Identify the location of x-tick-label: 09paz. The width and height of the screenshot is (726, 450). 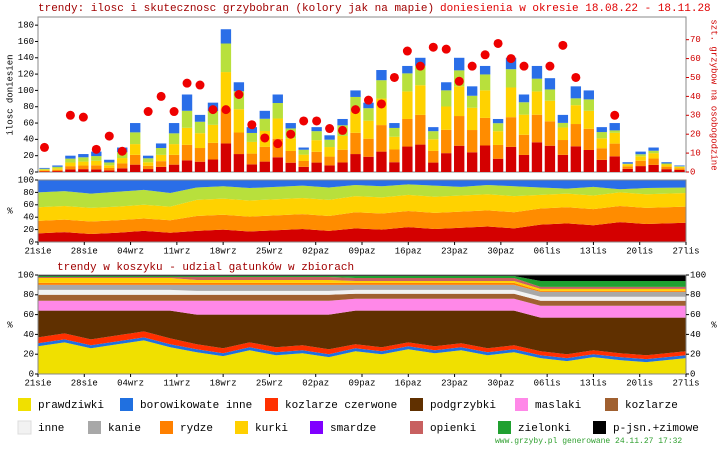
(361, 251).